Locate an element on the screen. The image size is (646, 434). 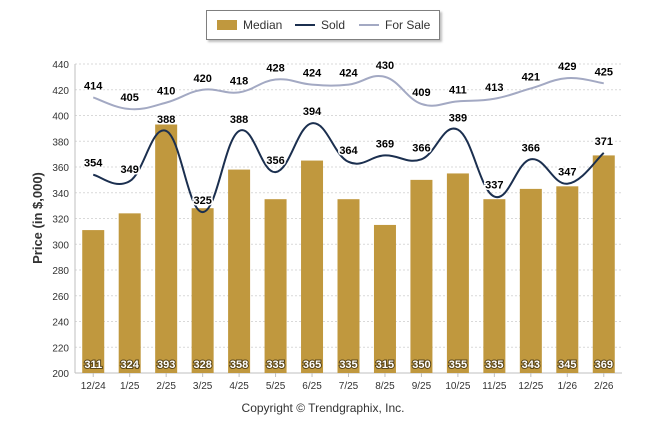
y-tick-label: 280 is located at coordinates (60, 271).